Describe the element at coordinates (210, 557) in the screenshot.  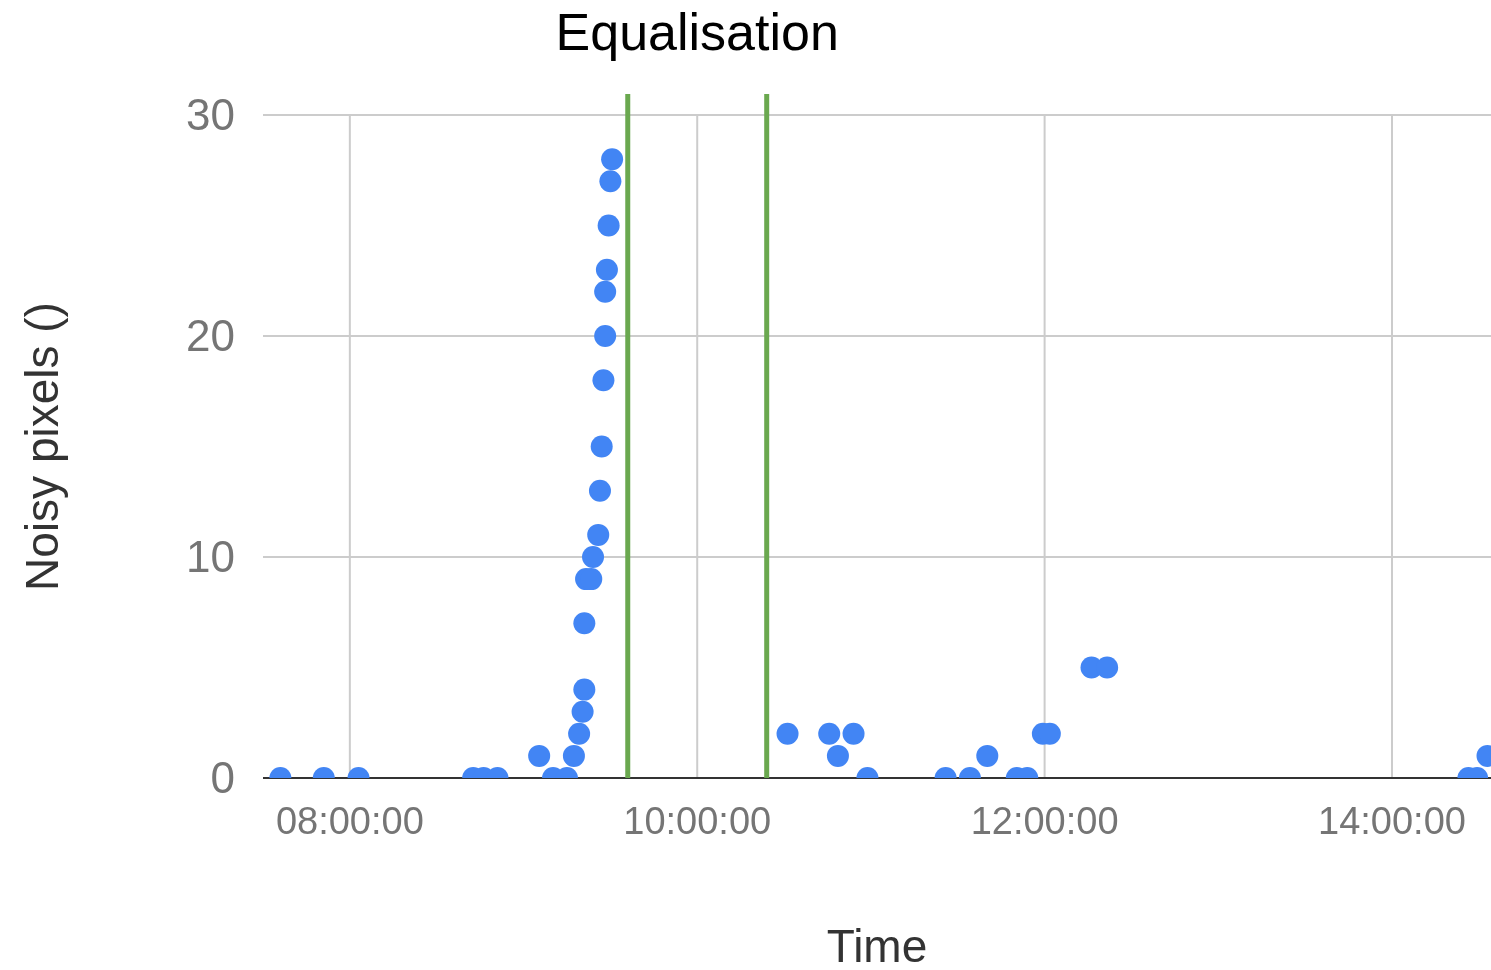
I see `y-tick-label: 10` at that location.